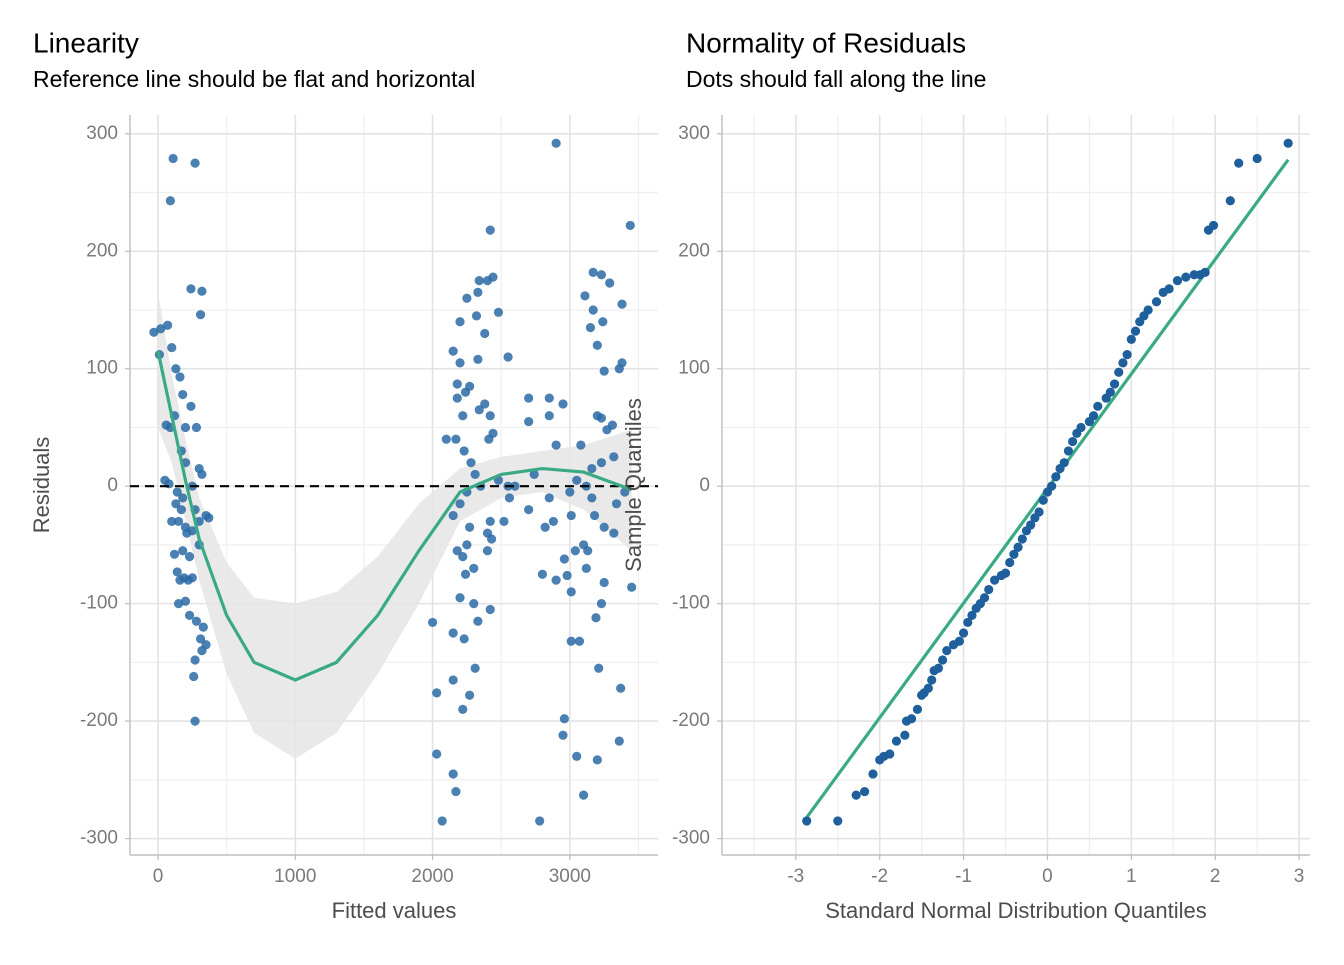 The height and width of the screenshot is (965, 1344). I want to click on x-tick-label: -2, so click(879, 876).